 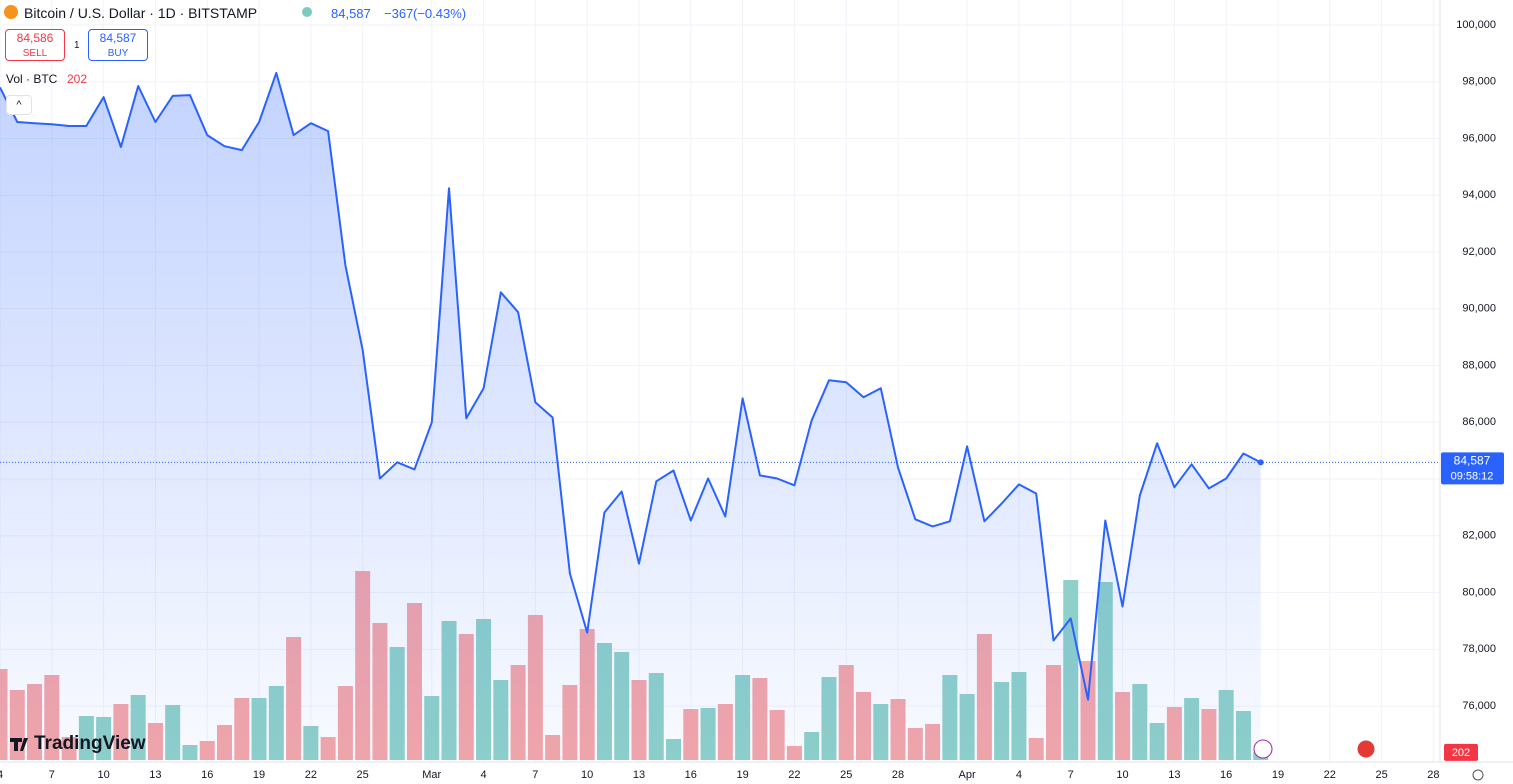 I want to click on buy-price: 84,587, so click(x=118, y=38).